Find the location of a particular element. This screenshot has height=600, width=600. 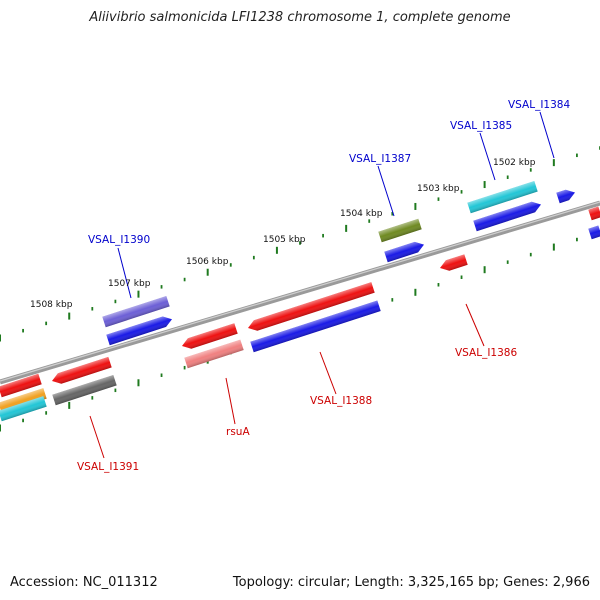

gene-label: VSAL_I1387 is located at coordinates (380, 159).